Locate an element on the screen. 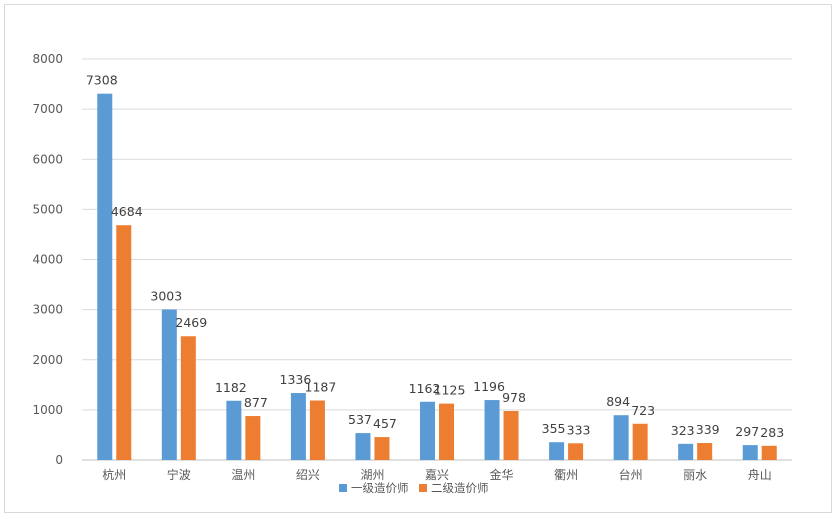 The image size is (838, 519). data-label: 723 is located at coordinates (643, 410).